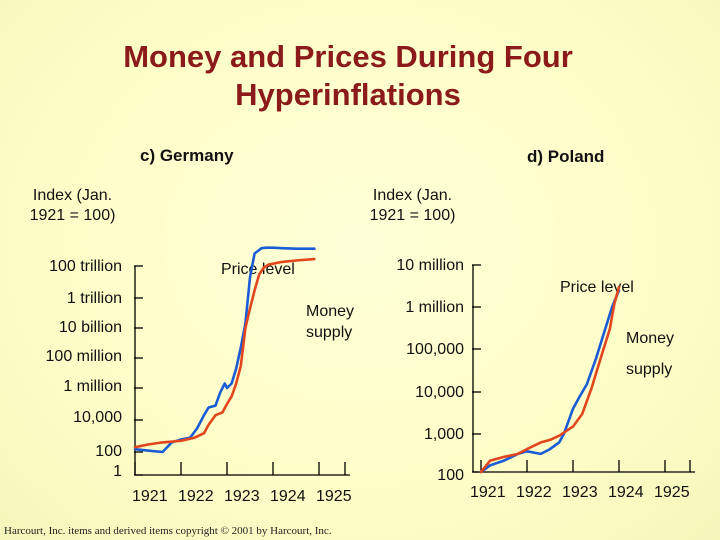 This screenshot has width=720, height=540. Describe the element at coordinates (566, 156) in the screenshot. I see `poland-panel-label: d) Poland` at that location.